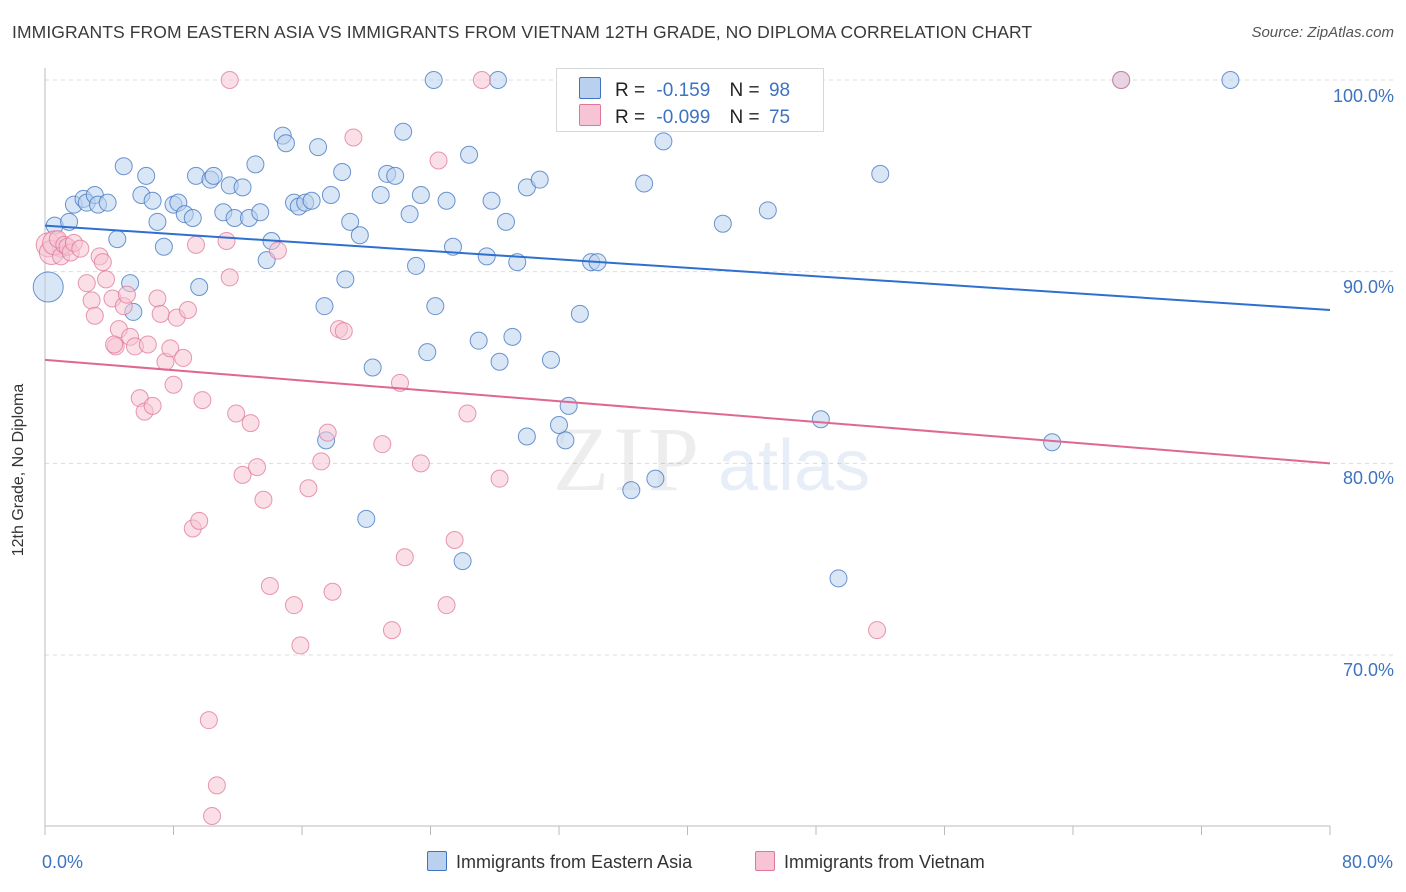 Image resolution: width=1406 pixels, height=892 pixels. What do you see at coordinates (1368, 670) in the screenshot?
I see `y-tick-label: 70.0%` at bounding box center [1368, 670].